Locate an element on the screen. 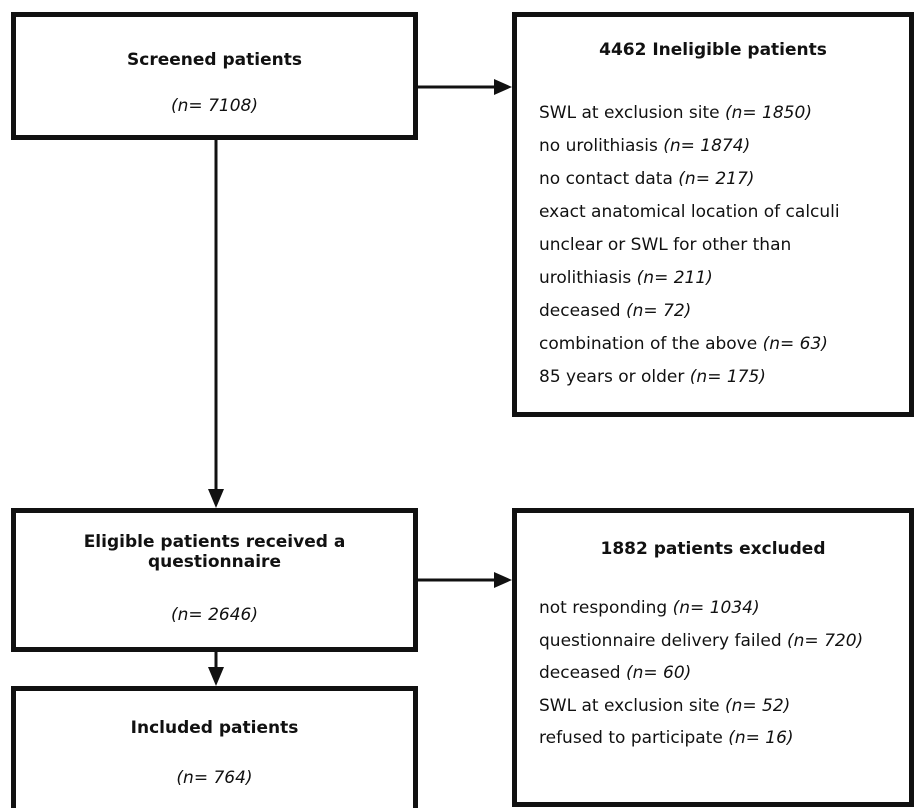 The image size is (915, 808). reason-text: exact anatomical location of calculi is located at coordinates (689, 212).